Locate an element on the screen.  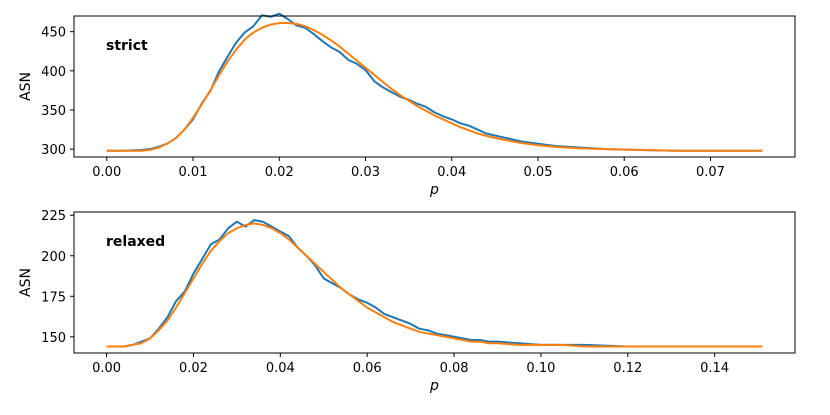
y-tick-label: 175 is located at coordinates (53, 297).